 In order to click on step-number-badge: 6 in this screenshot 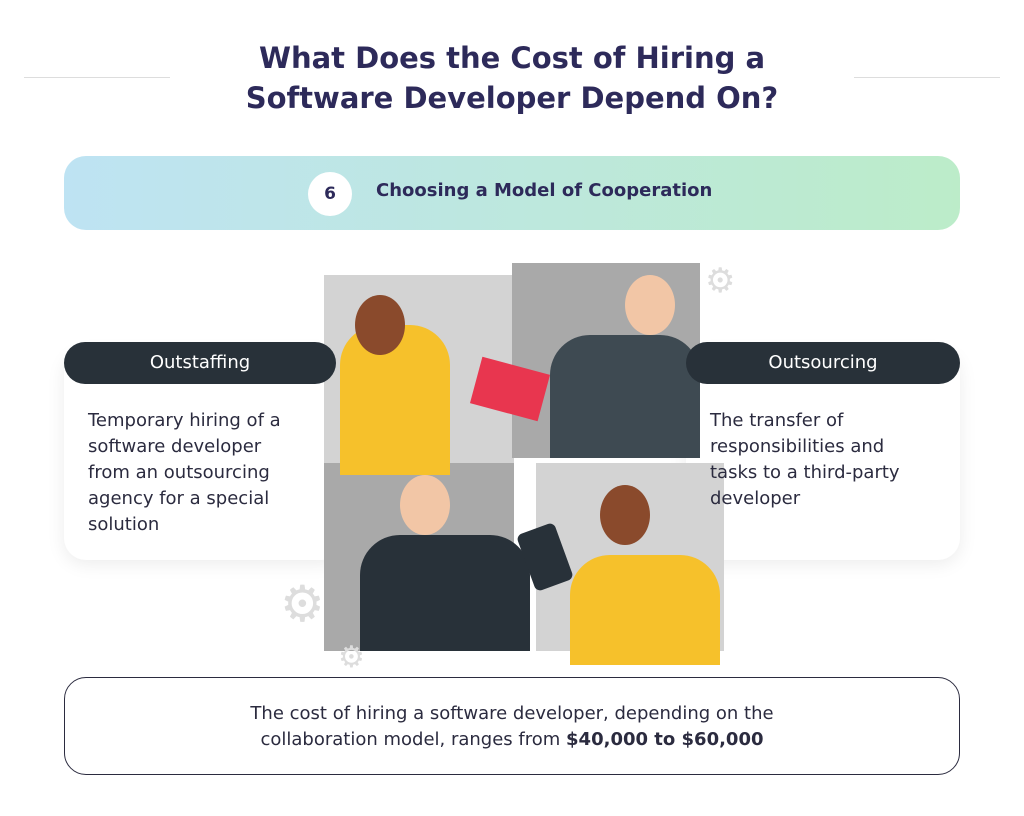, I will do `click(330, 194)`.